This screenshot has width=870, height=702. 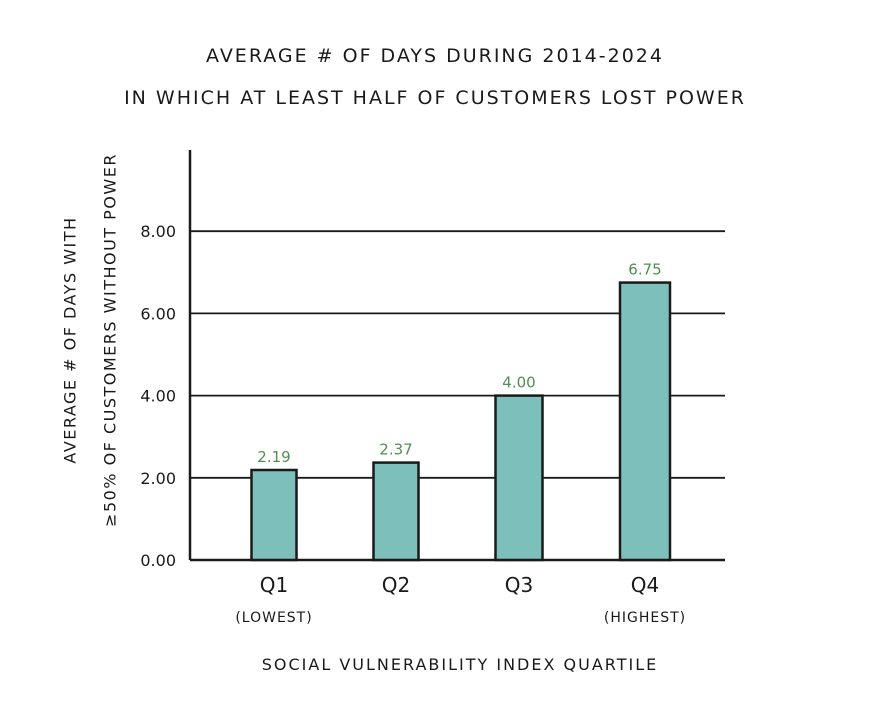 I want to click on x-axis-label: SOCIAL VULNERABILITY INDEX QUARTILE, so click(x=460, y=664).